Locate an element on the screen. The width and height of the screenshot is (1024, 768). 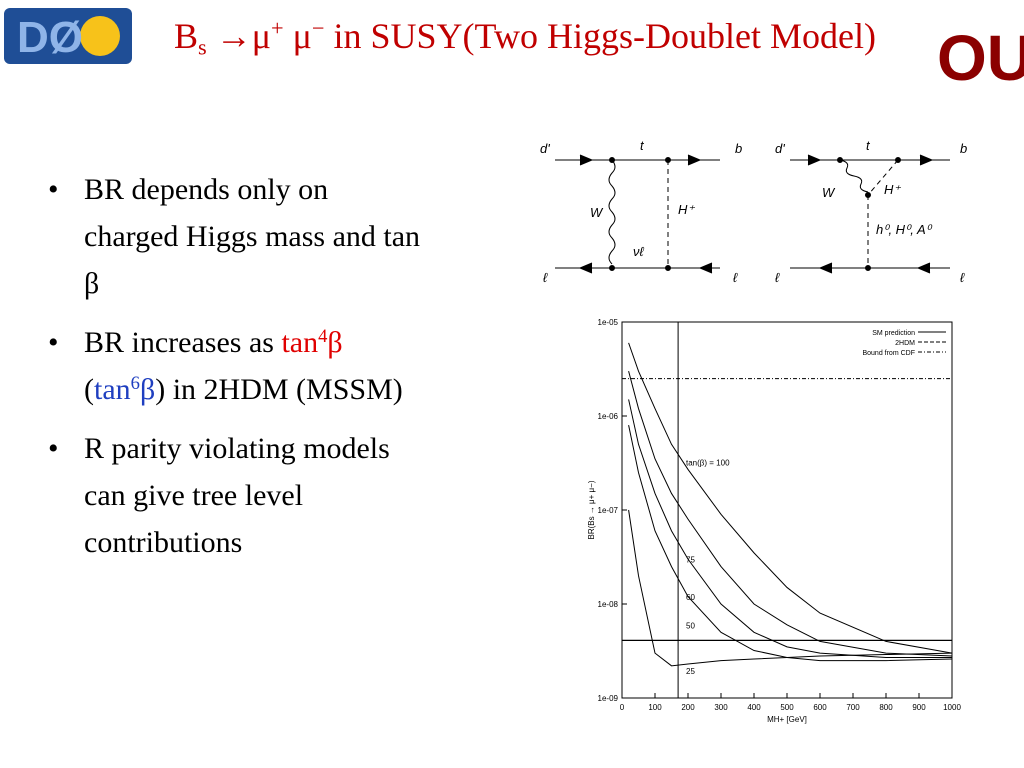
logo-right: OU is located at coordinates (980, 58).